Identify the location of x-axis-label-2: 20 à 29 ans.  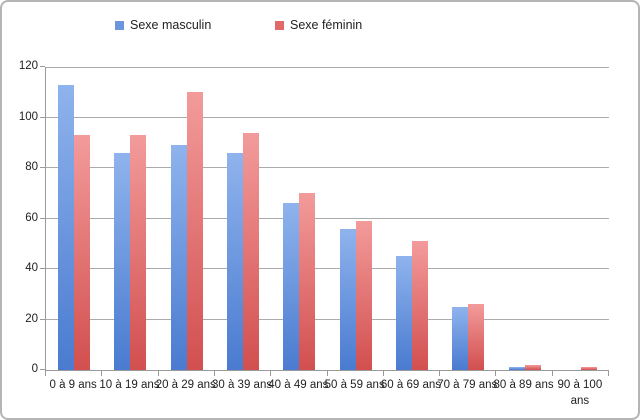
(185, 385).